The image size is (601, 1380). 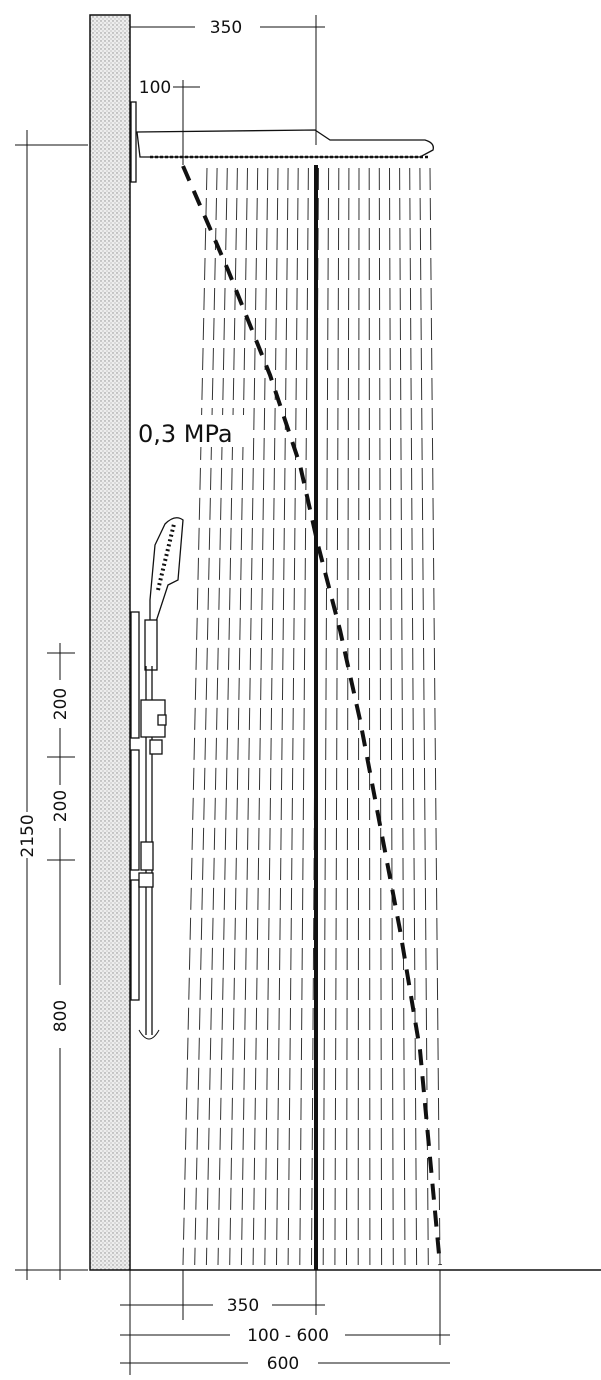 What do you see at coordinates (148, 825) in the screenshot?
I see `control-panel` at bounding box center [148, 825].